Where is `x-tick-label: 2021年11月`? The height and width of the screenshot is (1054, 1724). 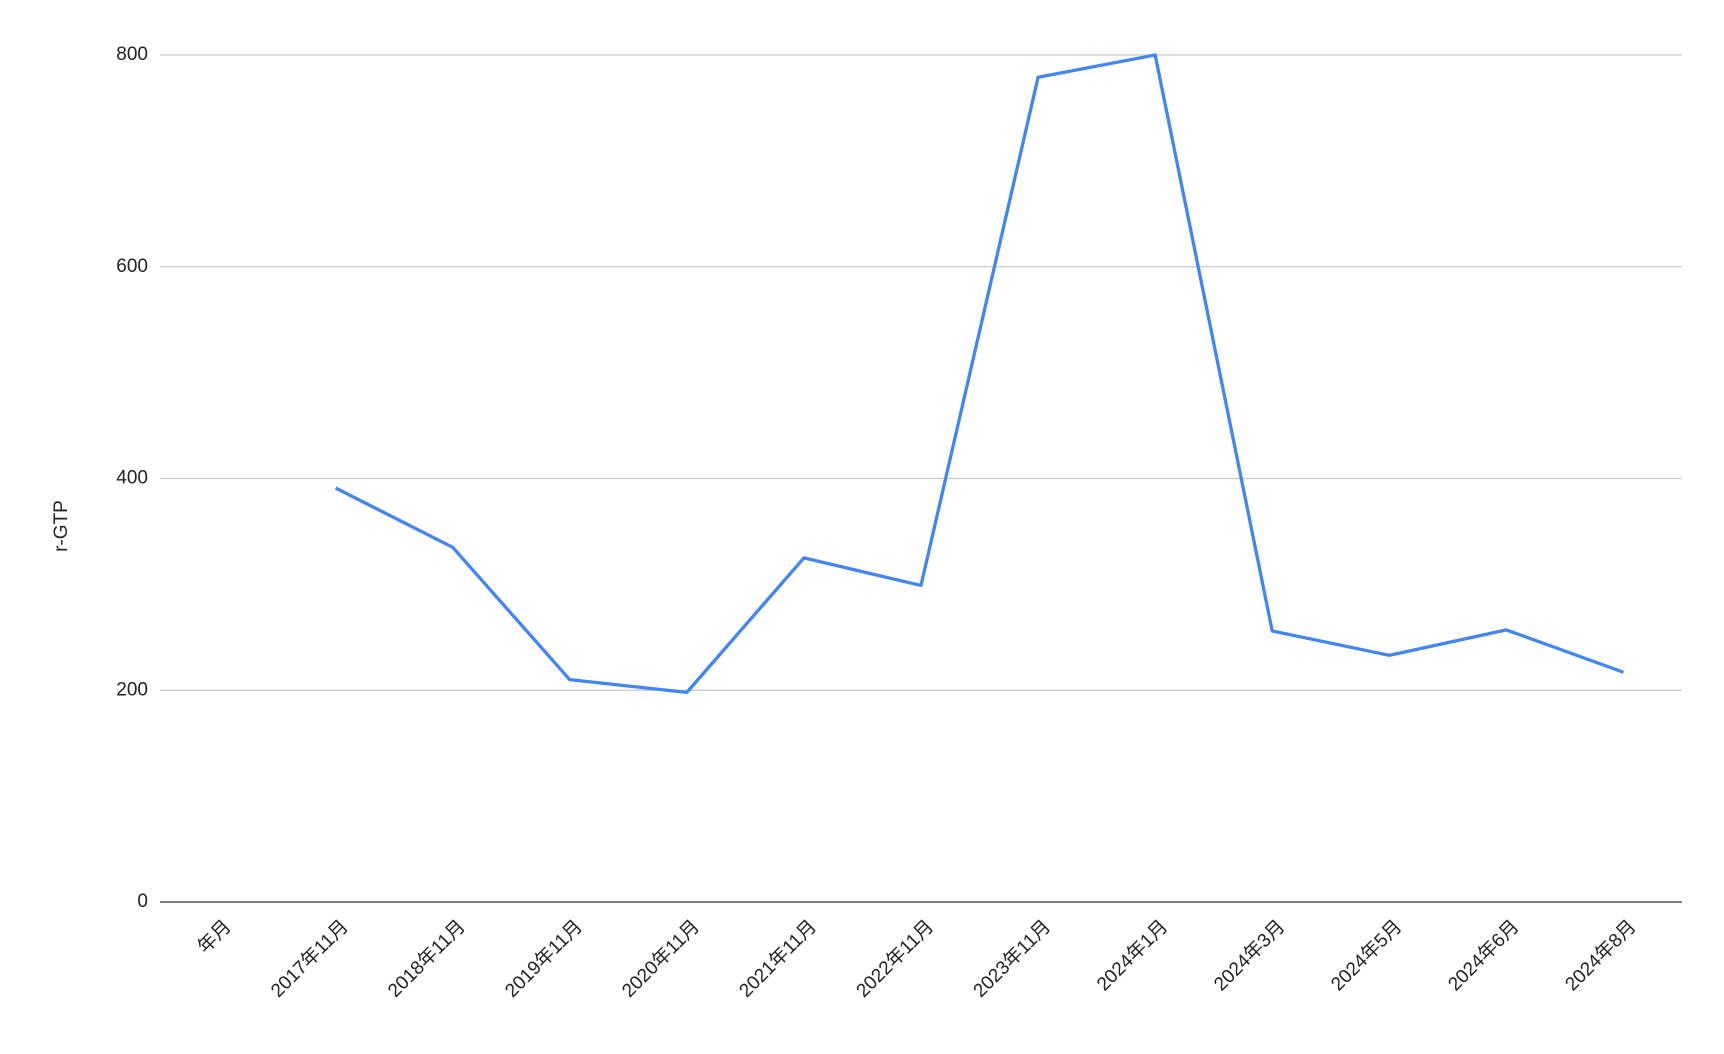
x-tick-label: 2021年11月 is located at coordinates (778, 959).